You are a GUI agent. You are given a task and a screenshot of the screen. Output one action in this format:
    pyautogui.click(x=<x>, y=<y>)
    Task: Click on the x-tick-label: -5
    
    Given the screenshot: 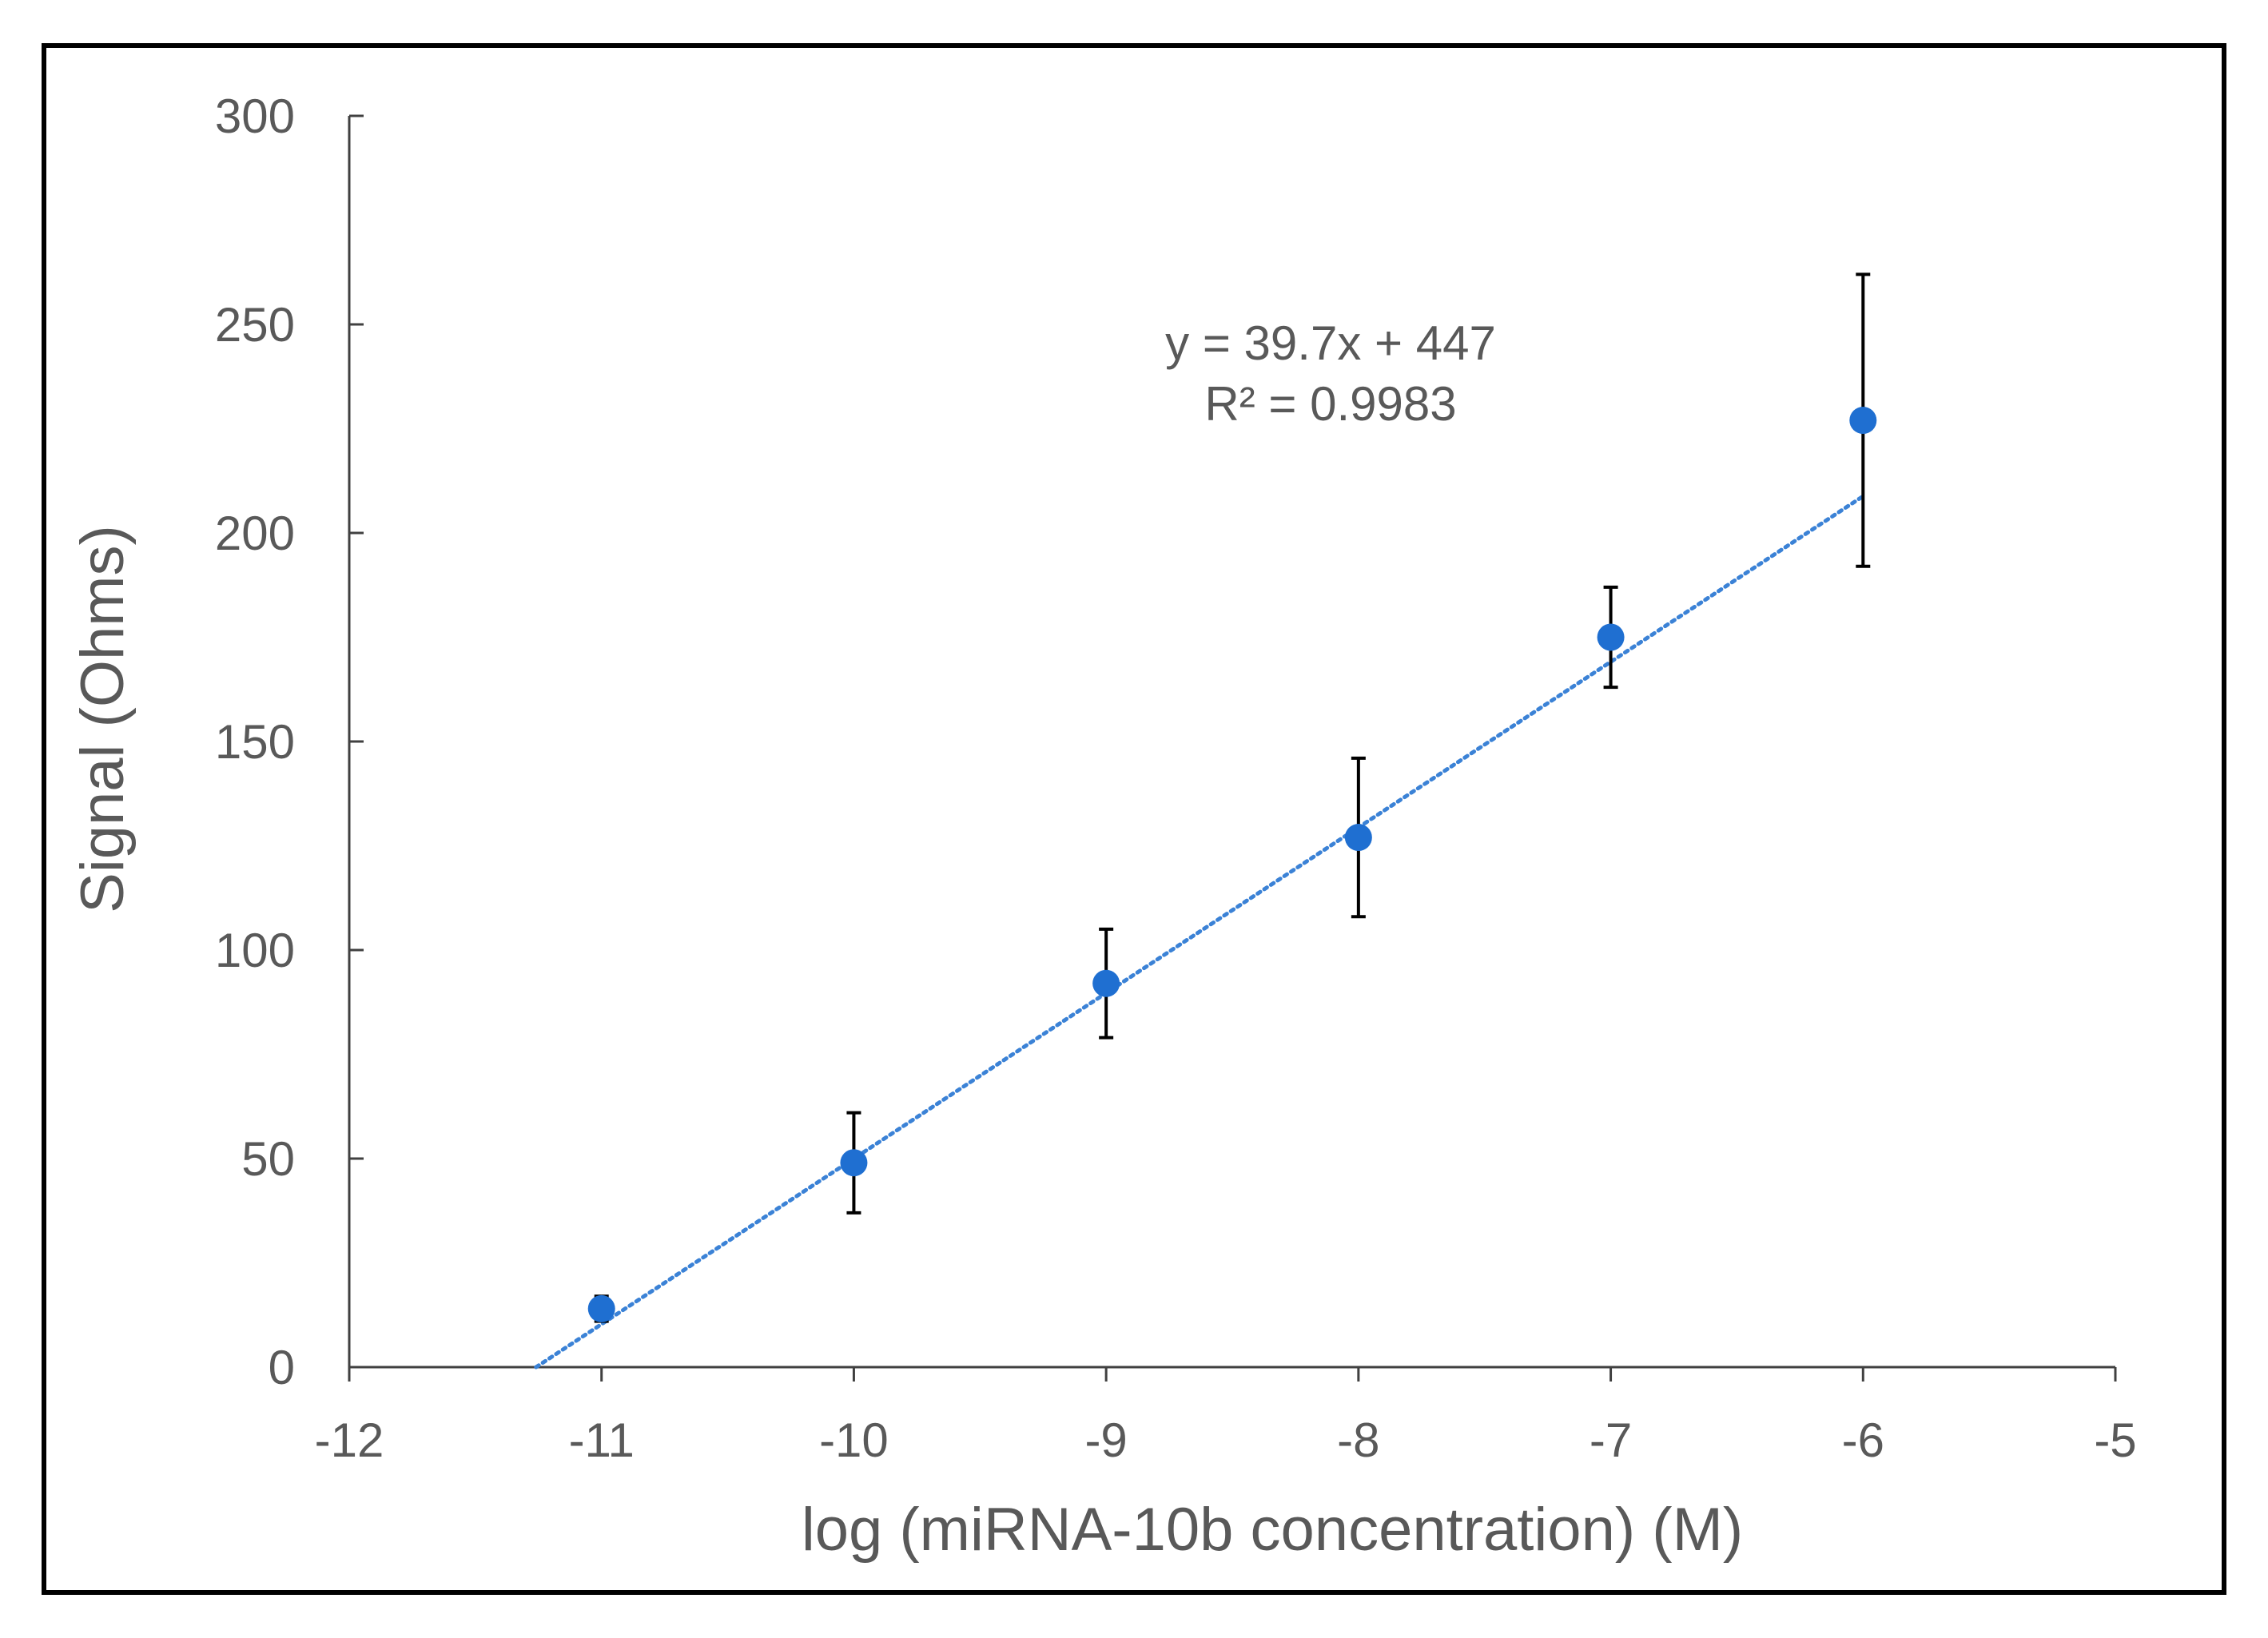 What is the action you would take?
    pyautogui.click(x=2115, y=1440)
    